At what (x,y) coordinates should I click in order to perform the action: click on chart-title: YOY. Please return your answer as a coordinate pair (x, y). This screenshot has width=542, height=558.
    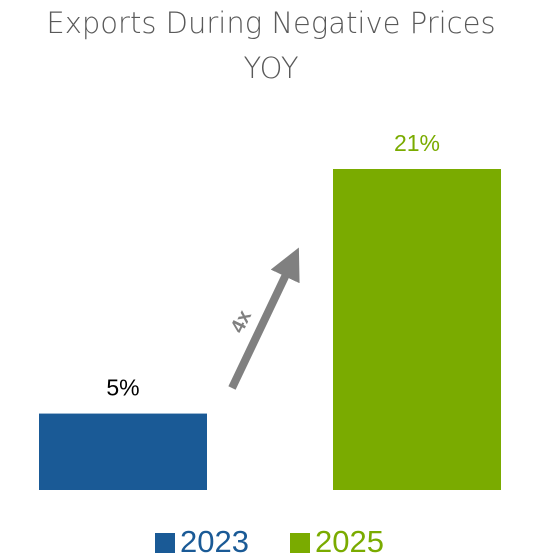
    Looking at the image, I should click on (270, 68).